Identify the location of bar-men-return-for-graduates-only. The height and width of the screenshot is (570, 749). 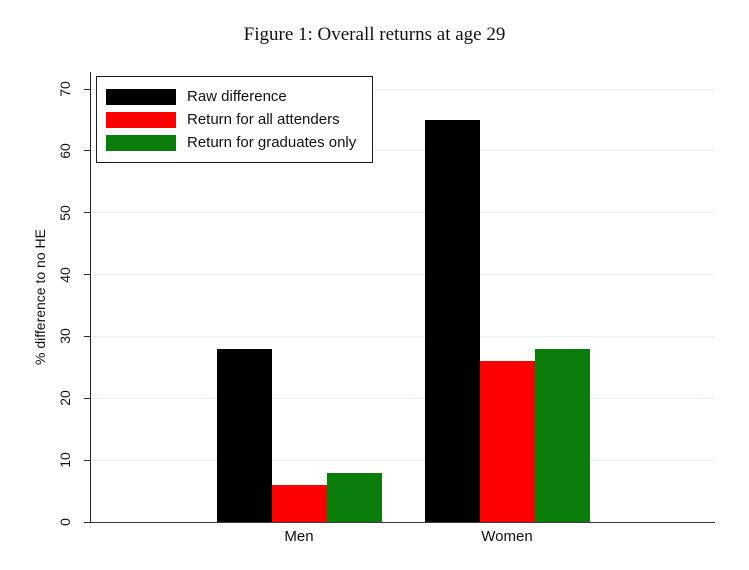
(354, 497).